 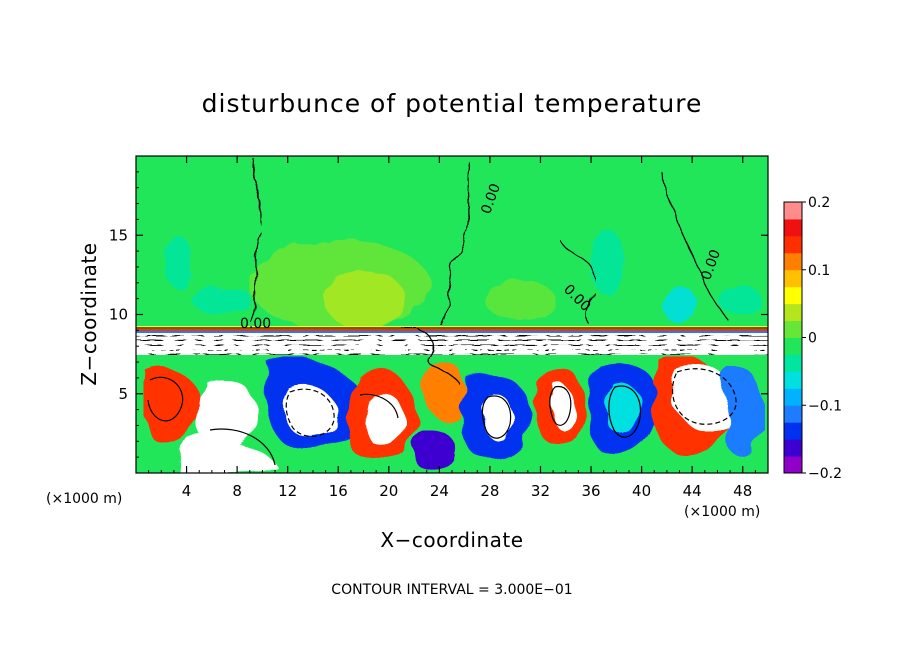 I want to click on x-tick-label: 24, so click(x=439, y=491).